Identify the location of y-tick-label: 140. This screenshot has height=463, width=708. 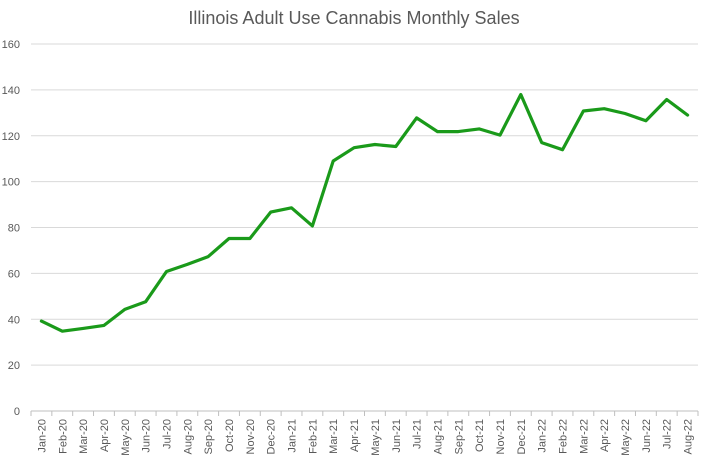
(11, 91).